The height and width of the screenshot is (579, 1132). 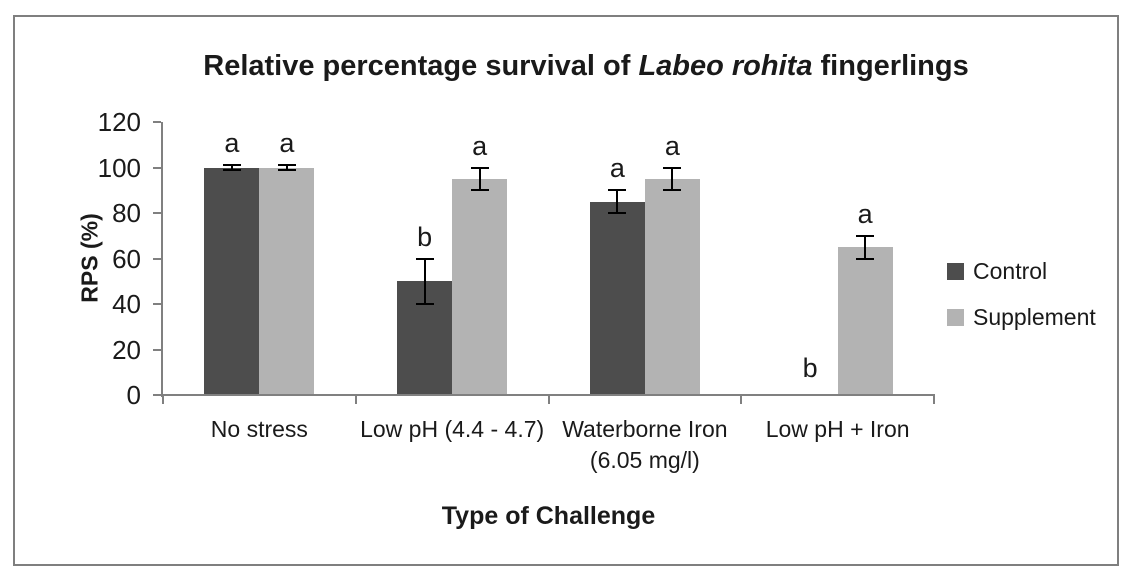 I want to click on x-tick-label: No stress, so click(x=259, y=429).